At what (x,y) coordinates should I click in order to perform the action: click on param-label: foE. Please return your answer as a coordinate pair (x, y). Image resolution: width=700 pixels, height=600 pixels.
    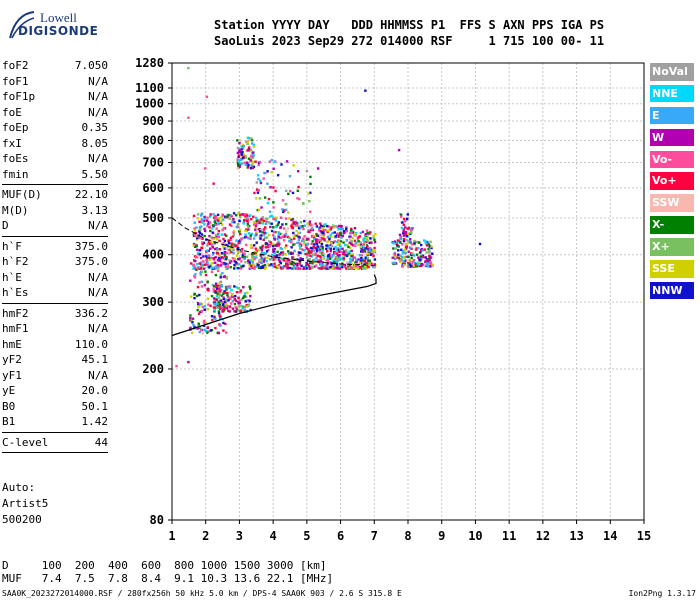
    Looking at the image, I should click on (12, 112).